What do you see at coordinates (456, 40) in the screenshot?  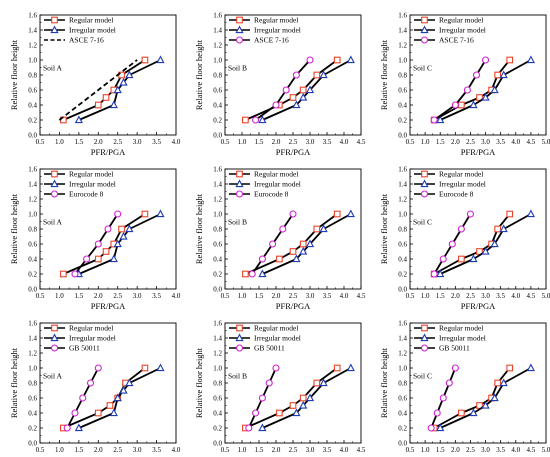 I see `legend-entry: ASCE 7-16` at bounding box center [456, 40].